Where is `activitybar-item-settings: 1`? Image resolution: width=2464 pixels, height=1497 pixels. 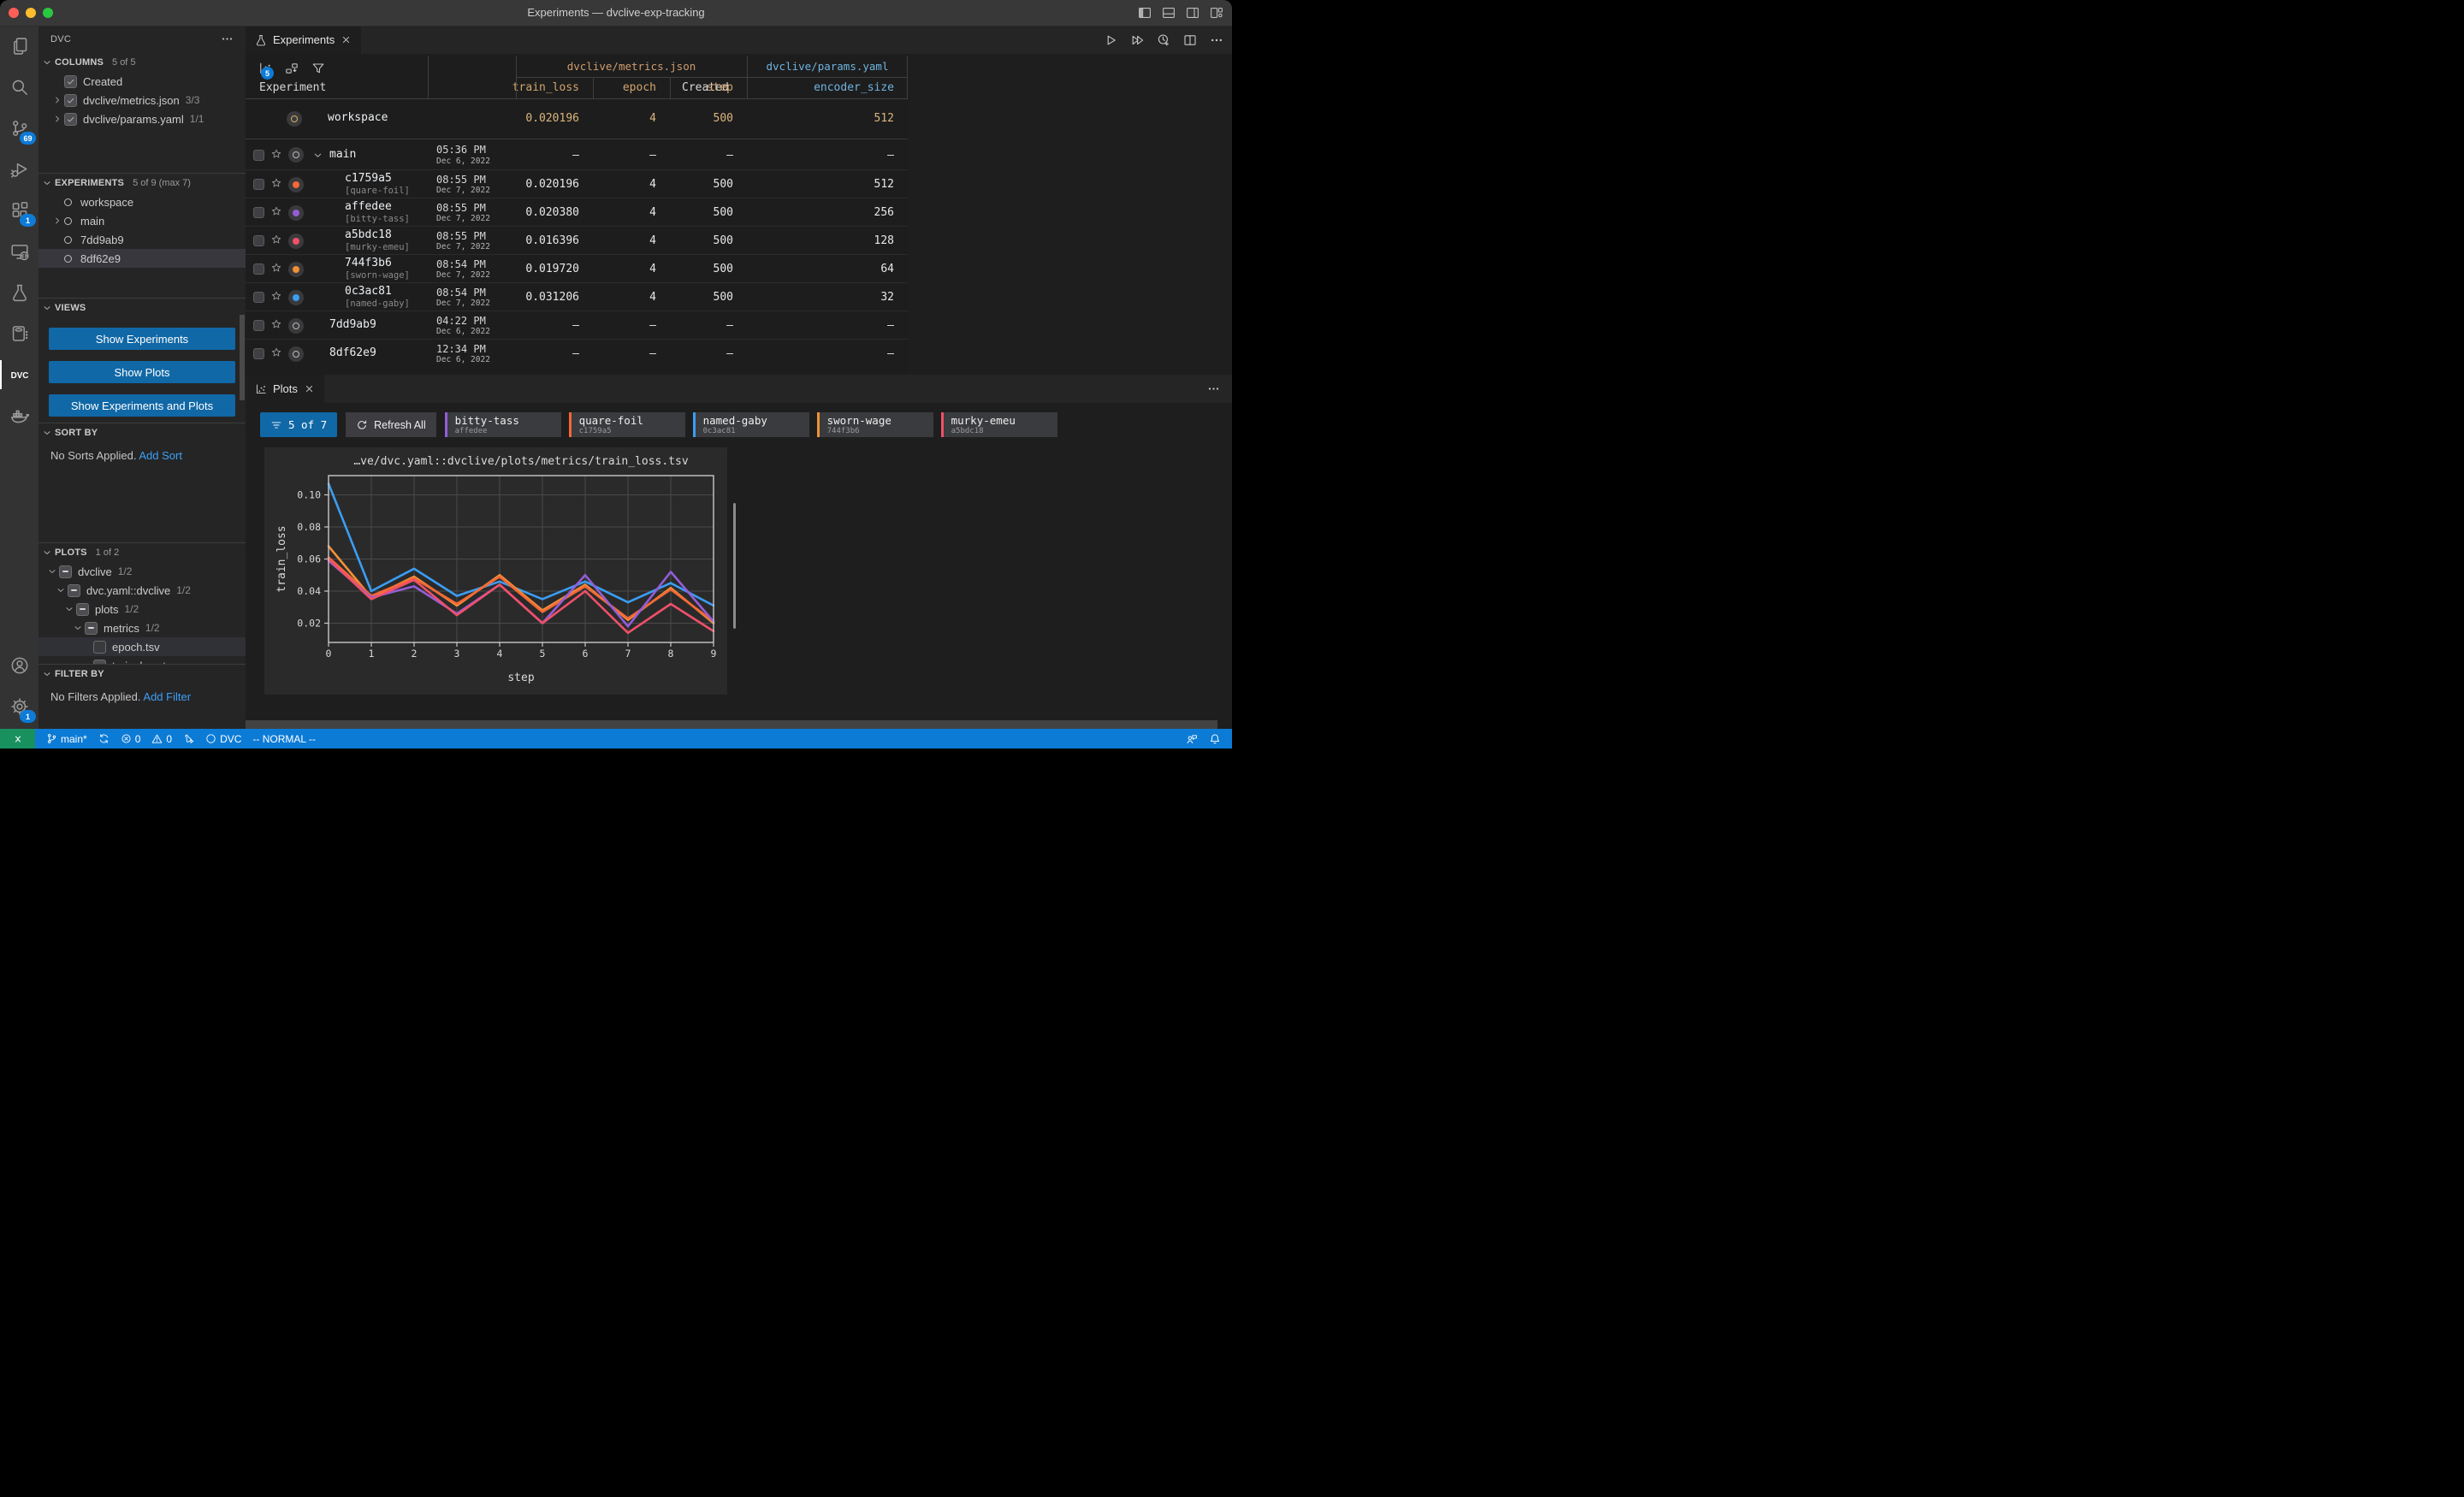
activitybar-item-settings: 1 is located at coordinates (19, 706).